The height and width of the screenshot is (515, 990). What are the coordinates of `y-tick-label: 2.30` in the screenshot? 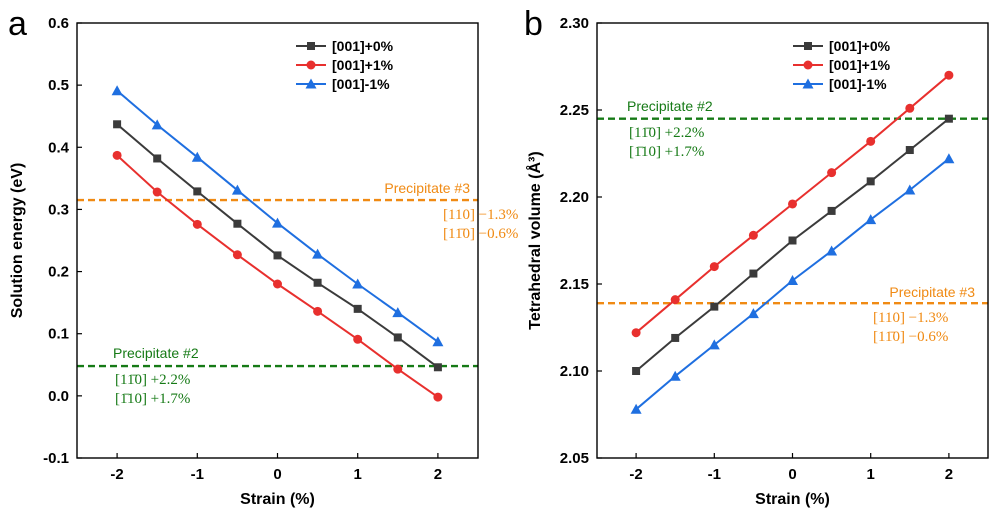 It's located at (574, 23).